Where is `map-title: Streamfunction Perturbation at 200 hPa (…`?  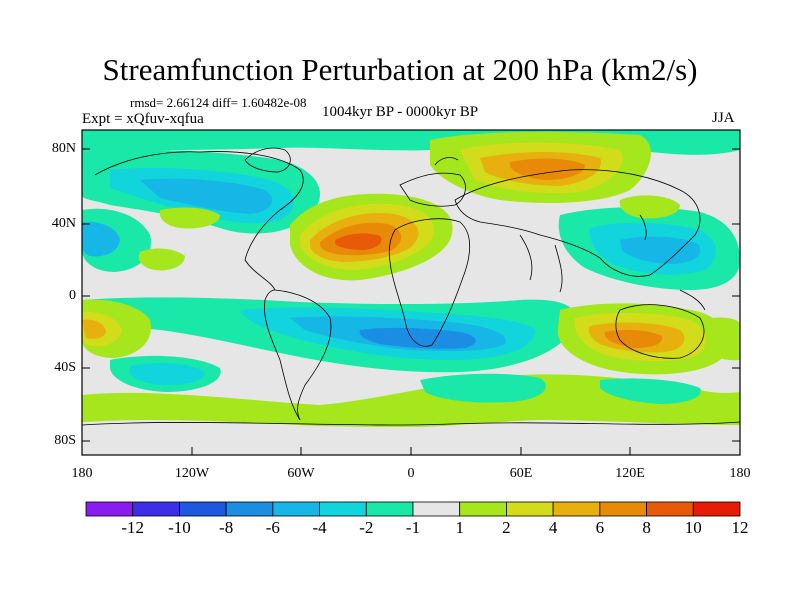
map-title: Streamfunction Perturbation at 200 hPa (… is located at coordinates (400, 69).